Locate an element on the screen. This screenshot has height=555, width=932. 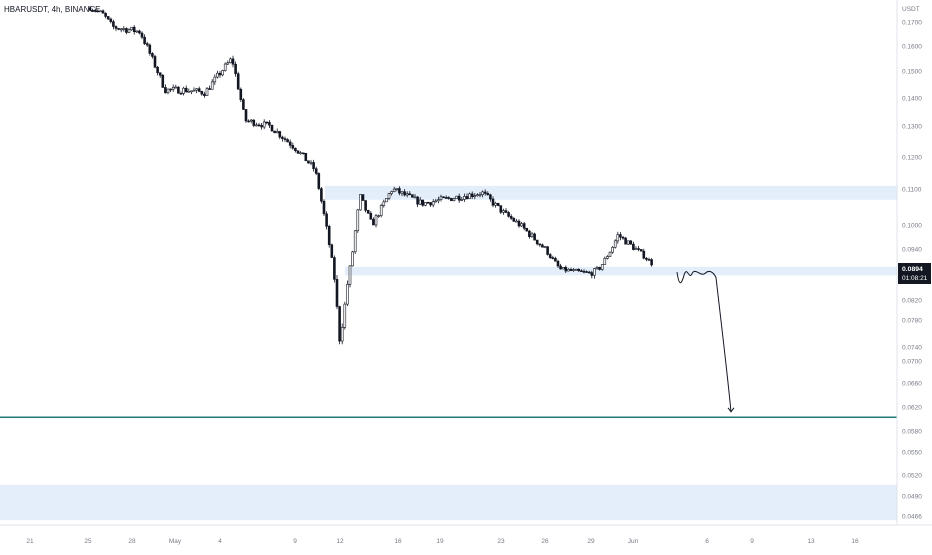
current-price-label: 0.0894 is located at coordinates (912, 269).